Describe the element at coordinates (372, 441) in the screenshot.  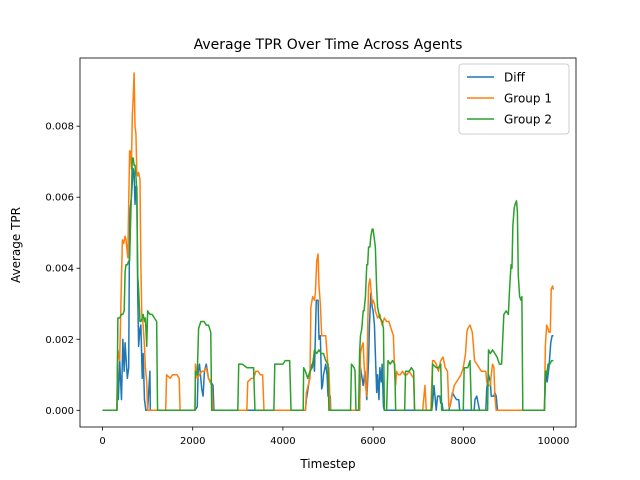
I see `x-tick-label: 6000` at that location.